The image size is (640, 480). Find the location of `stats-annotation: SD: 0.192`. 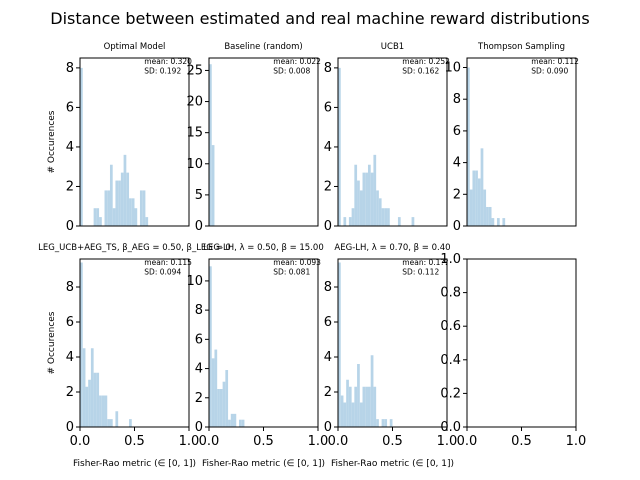

stats-annotation: SD: 0.192 is located at coordinates (162, 71).